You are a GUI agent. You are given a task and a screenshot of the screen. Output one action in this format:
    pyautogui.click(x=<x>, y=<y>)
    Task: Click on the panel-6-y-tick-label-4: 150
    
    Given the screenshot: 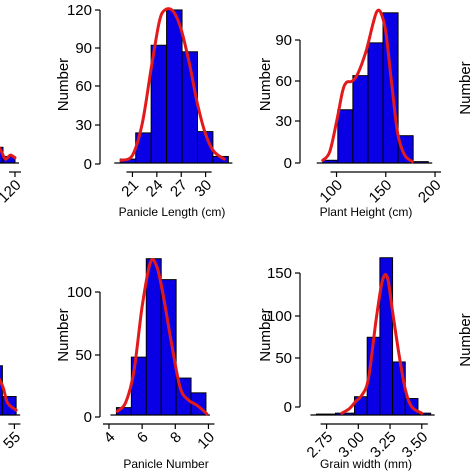 What is the action you would take?
    pyautogui.click(x=279, y=273)
    